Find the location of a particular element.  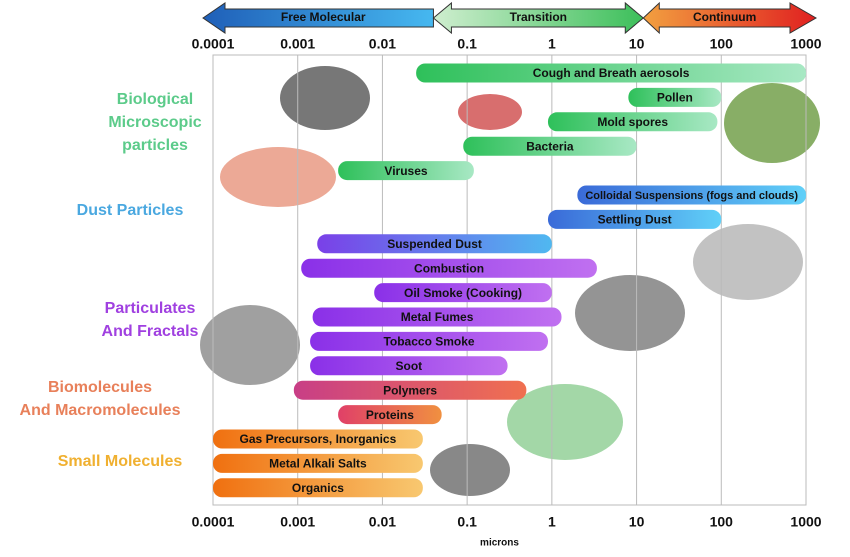

bar-label: Settling Dust is located at coordinates (635, 220).